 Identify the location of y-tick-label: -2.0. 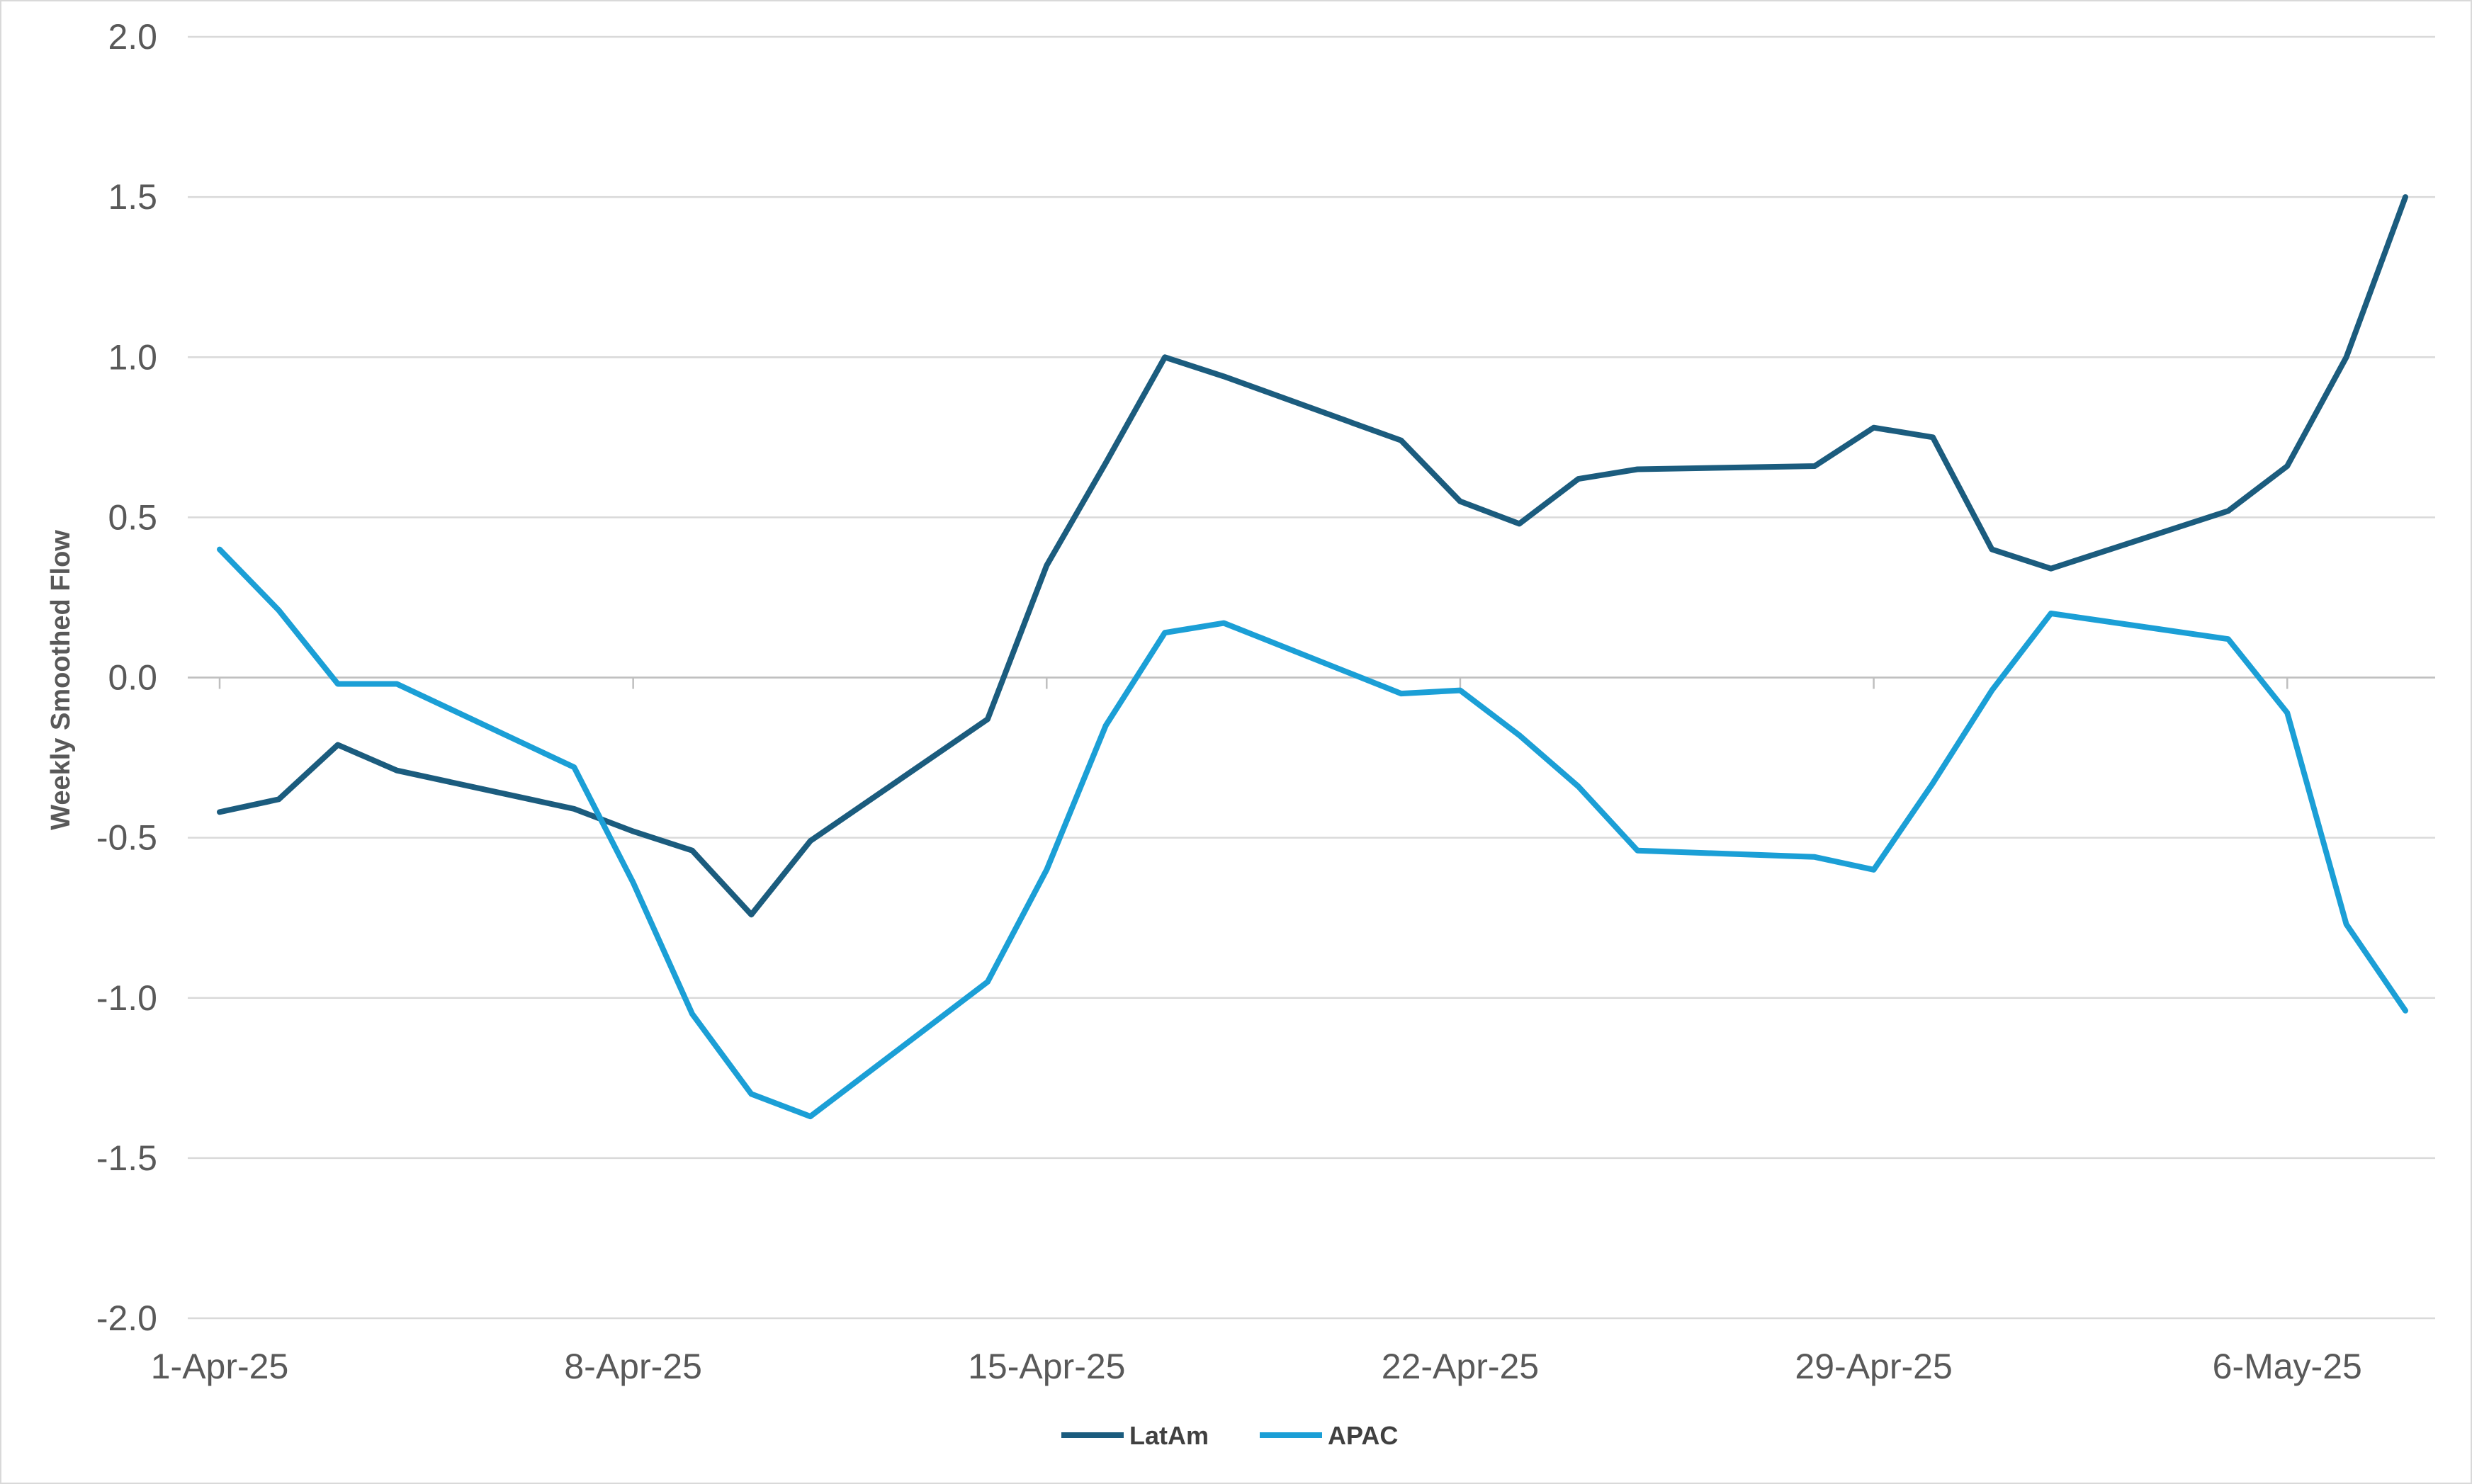
(127, 1318).